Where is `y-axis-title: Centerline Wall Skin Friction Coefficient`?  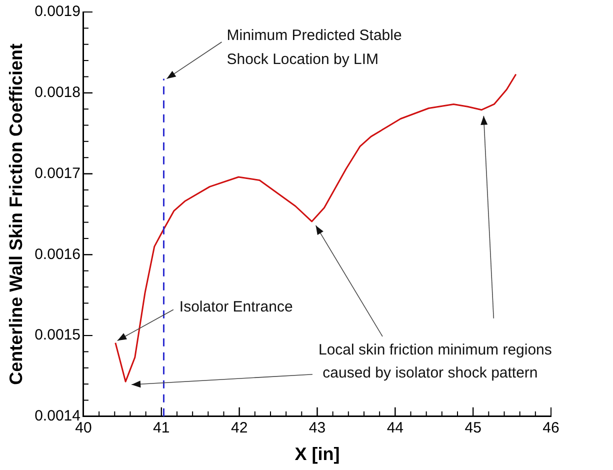
y-axis-title: Centerline Wall Skin Friction Coefficient is located at coordinates (16, 214).